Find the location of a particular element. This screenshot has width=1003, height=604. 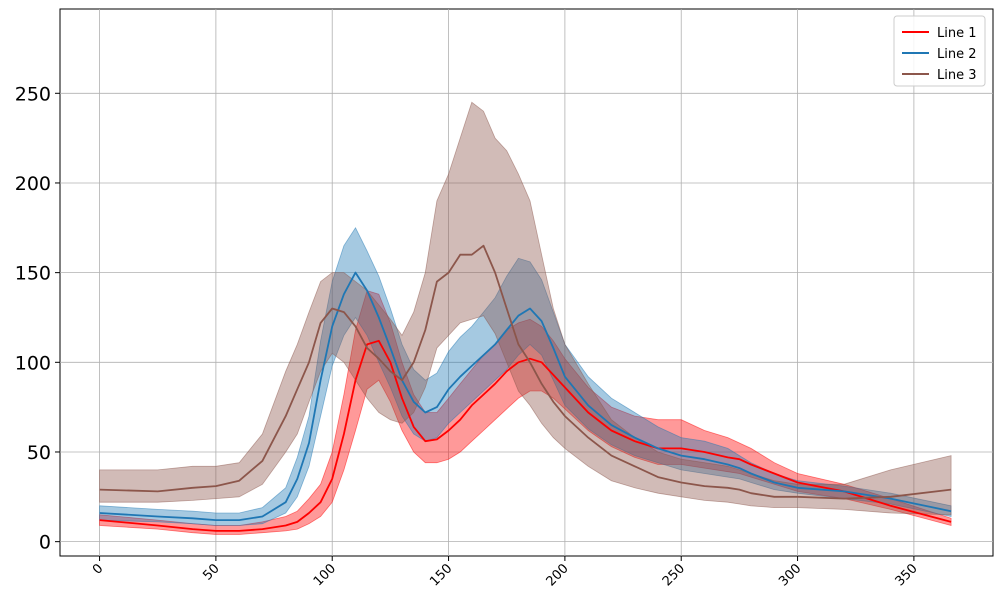

legend-label-line-1: Line 1 is located at coordinates (957, 33).